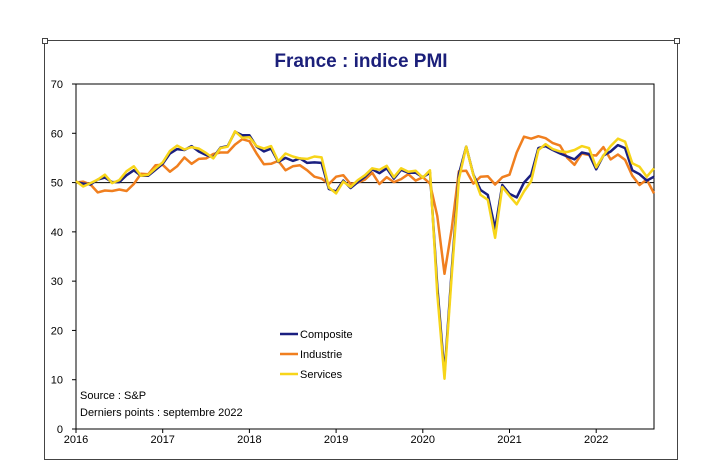 The image size is (727, 460). Describe the element at coordinates (677, 41) in the screenshot. I see `frame-handle-top-right` at that location.